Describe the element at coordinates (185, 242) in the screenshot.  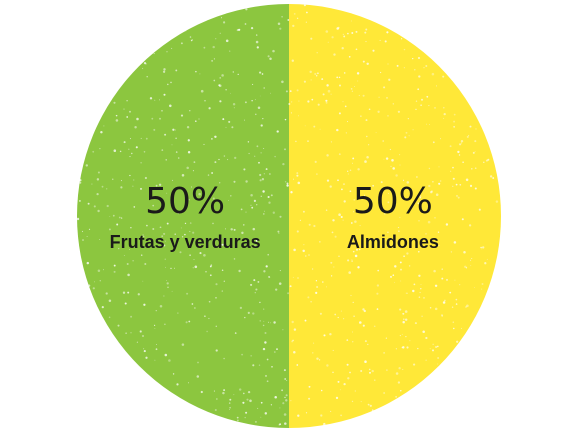
I see `slice-category-label: Frutas y verduras` at that location.